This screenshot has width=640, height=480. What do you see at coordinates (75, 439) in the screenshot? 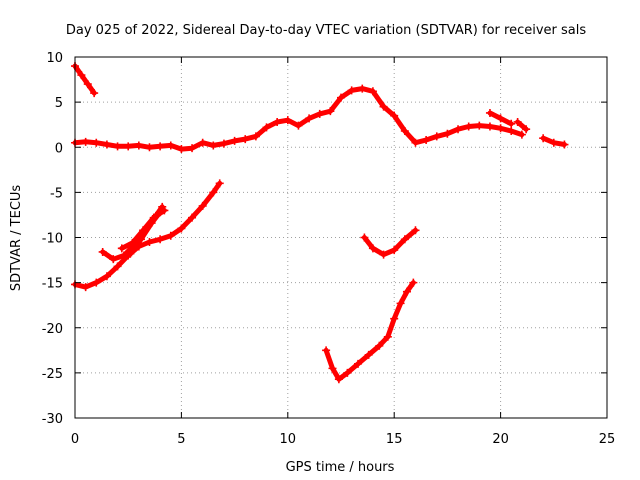
I see `x-tick-label: 0` at bounding box center [75, 439].